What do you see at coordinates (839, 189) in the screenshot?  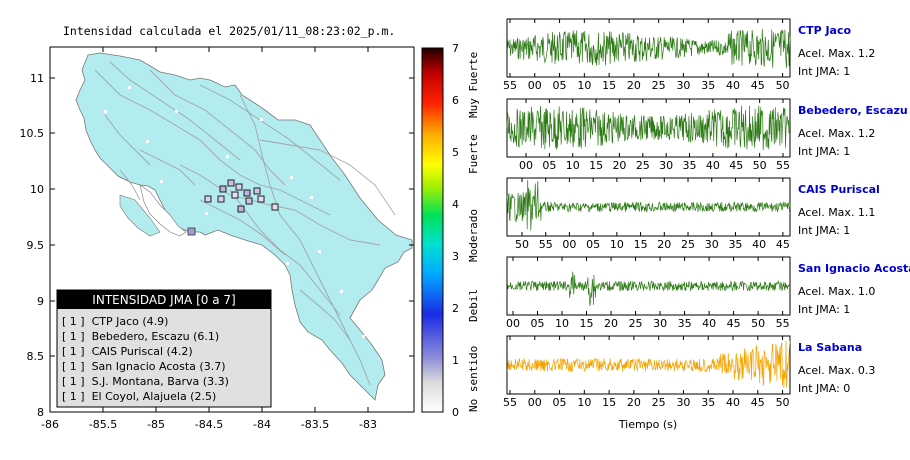 I see `station-name: CAIS Puriscal` at bounding box center [839, 189].